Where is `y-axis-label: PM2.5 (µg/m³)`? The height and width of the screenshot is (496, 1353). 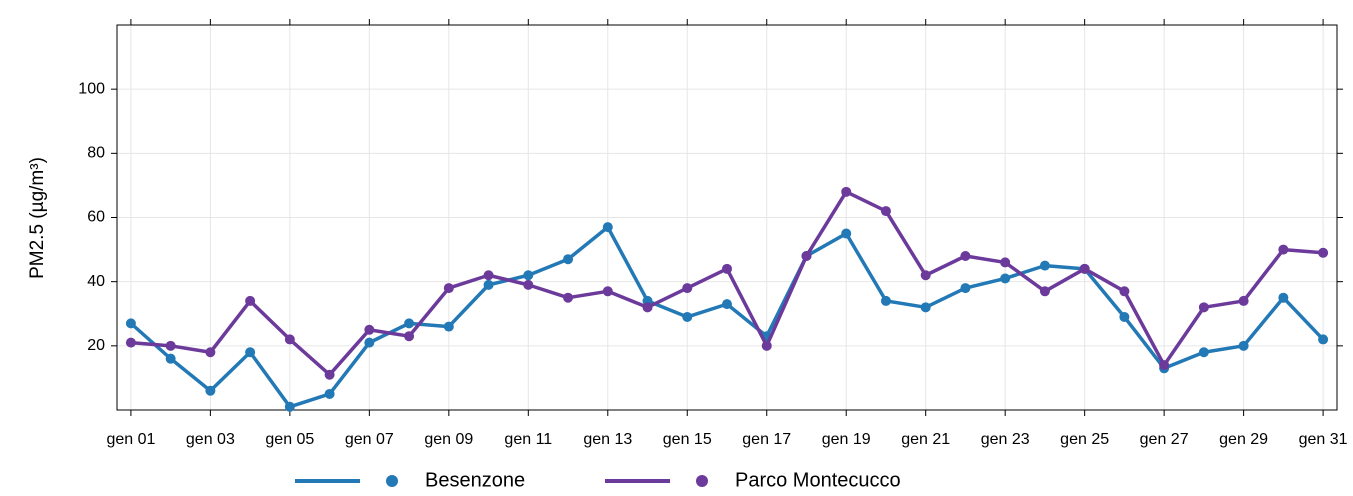 y-axis-label: PM2.5 (µg/m³) is located at coordinates (37, 218).